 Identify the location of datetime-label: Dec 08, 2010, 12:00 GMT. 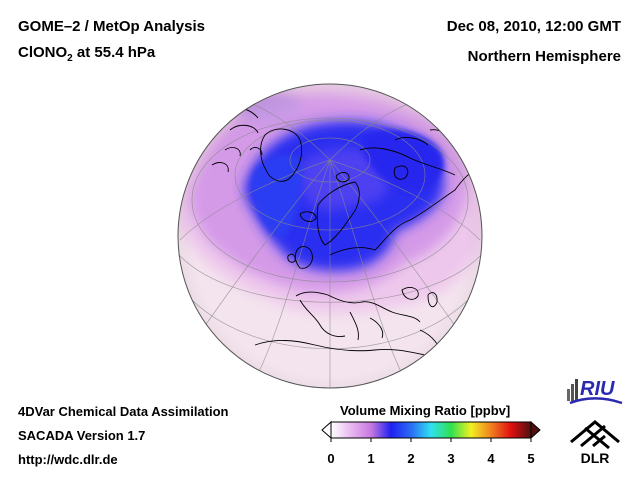
(533, 26).